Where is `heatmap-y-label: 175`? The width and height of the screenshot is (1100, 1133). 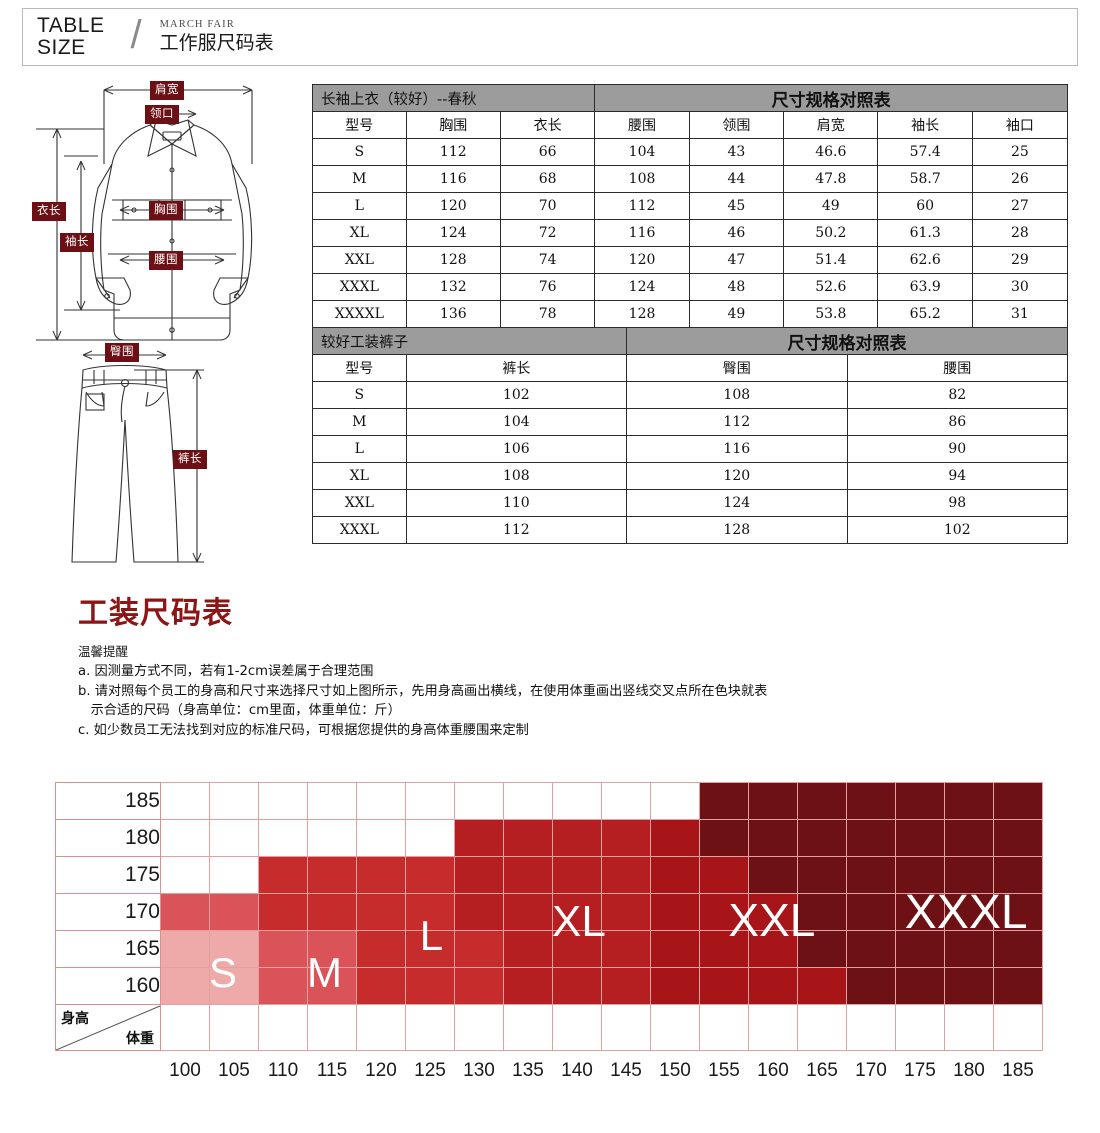
heatmap-y-label: 175 is located at coordinates (108, 875).